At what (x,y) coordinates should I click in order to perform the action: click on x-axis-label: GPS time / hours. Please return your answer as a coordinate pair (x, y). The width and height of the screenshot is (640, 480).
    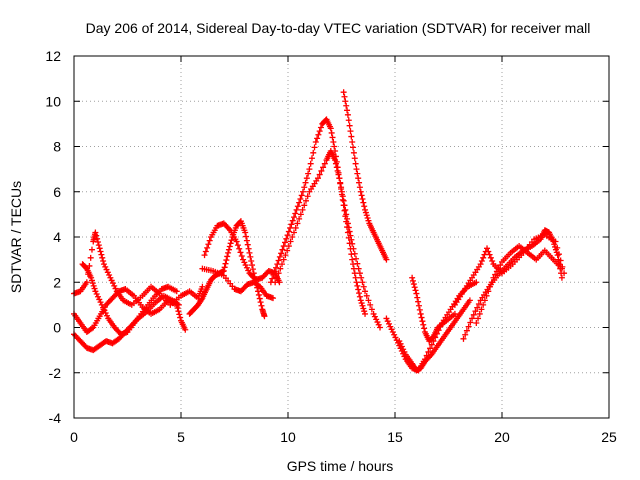
    Looking at the image, I should click on (340, 466).